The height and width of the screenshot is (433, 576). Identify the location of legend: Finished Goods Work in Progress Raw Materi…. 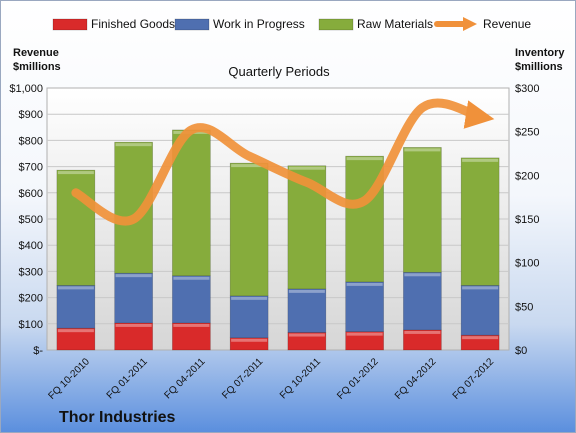
(291, 24).